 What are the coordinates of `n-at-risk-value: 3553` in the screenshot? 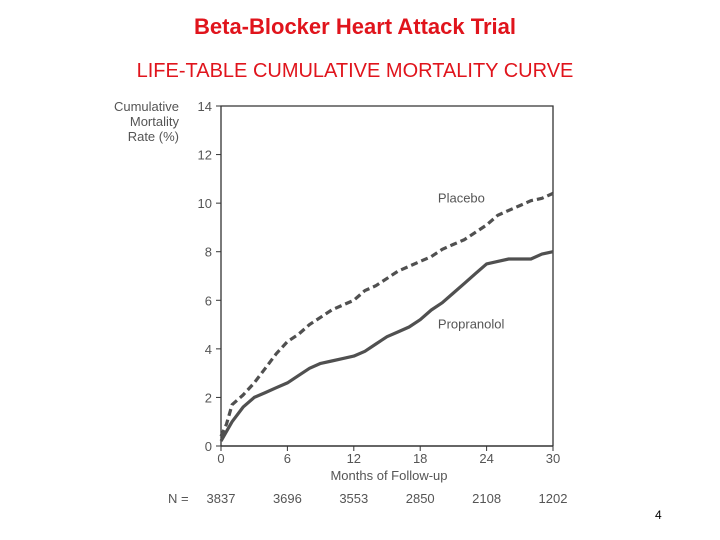 It's located at (353, 498).